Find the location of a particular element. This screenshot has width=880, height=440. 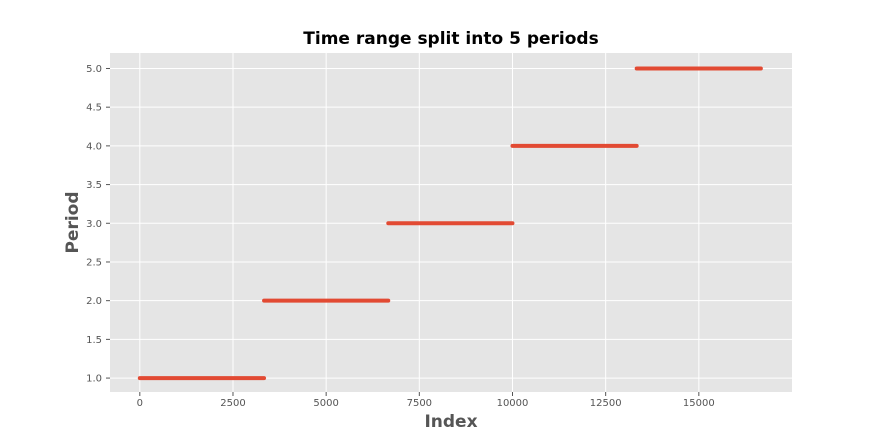

y-tick-label: 1.0 is located at coordinates (94, 379).